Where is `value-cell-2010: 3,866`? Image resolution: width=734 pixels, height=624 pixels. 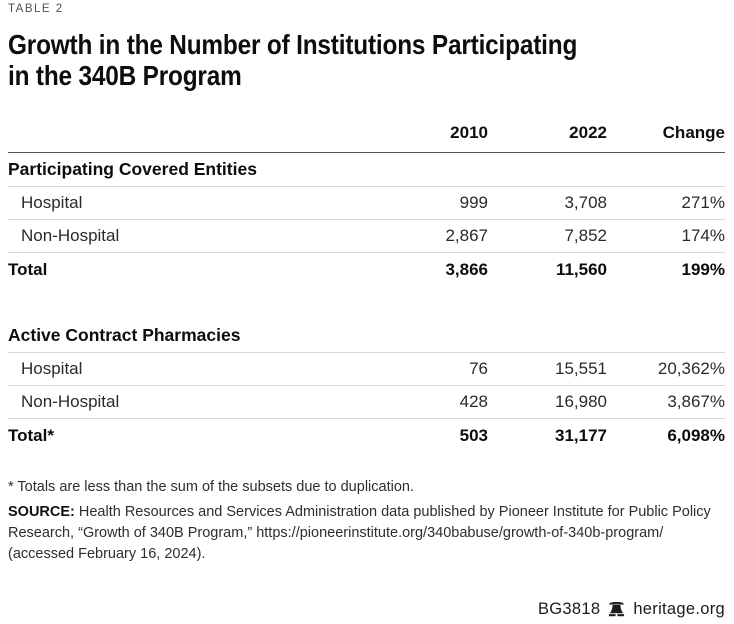
value-cell-2010: 3,866 is located at coordinates (466, 269).